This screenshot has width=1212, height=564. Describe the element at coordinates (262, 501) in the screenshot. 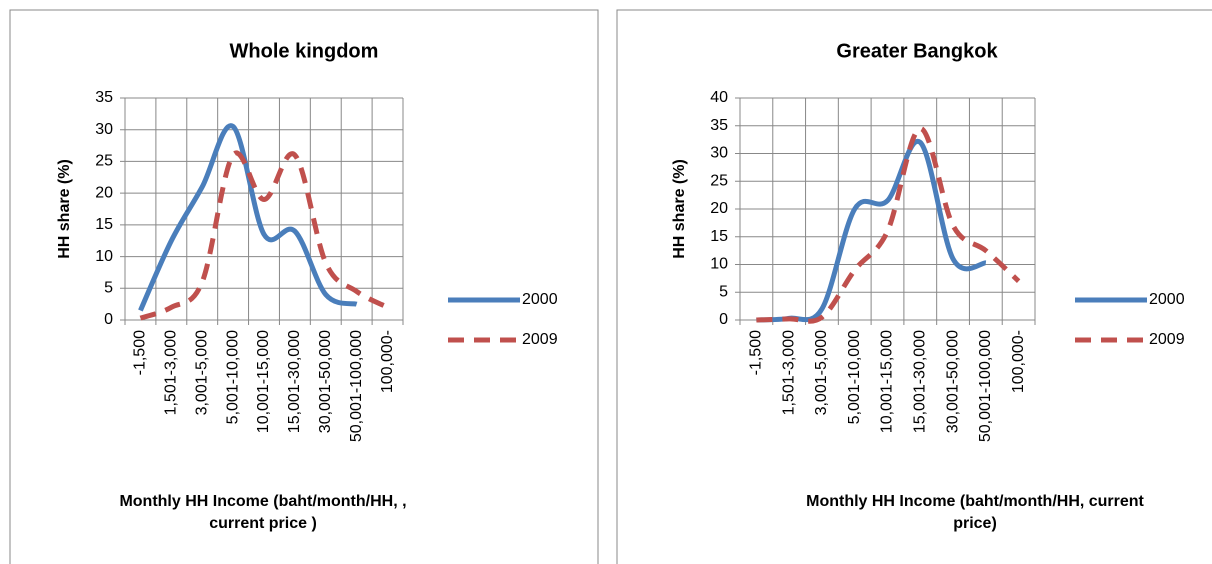

I see `x-axis-label: Monthly HH Income (baht/month/HH, ,` at that location.